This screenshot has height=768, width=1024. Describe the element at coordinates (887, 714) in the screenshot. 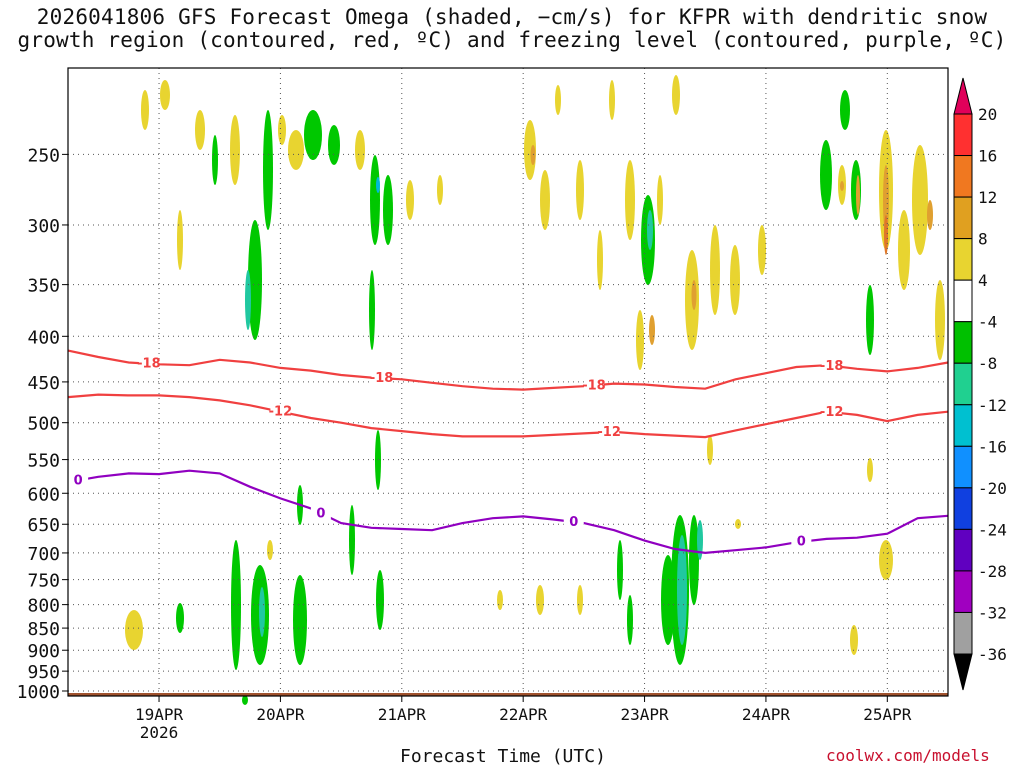

I see `x-tick-label: 25APR` at that location.